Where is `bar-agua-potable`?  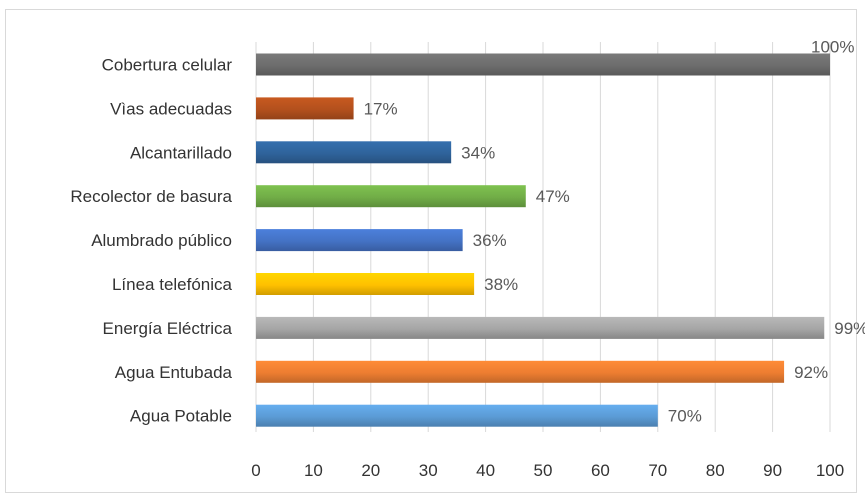 bar-agua-potable is located at coordinates (457, 415).